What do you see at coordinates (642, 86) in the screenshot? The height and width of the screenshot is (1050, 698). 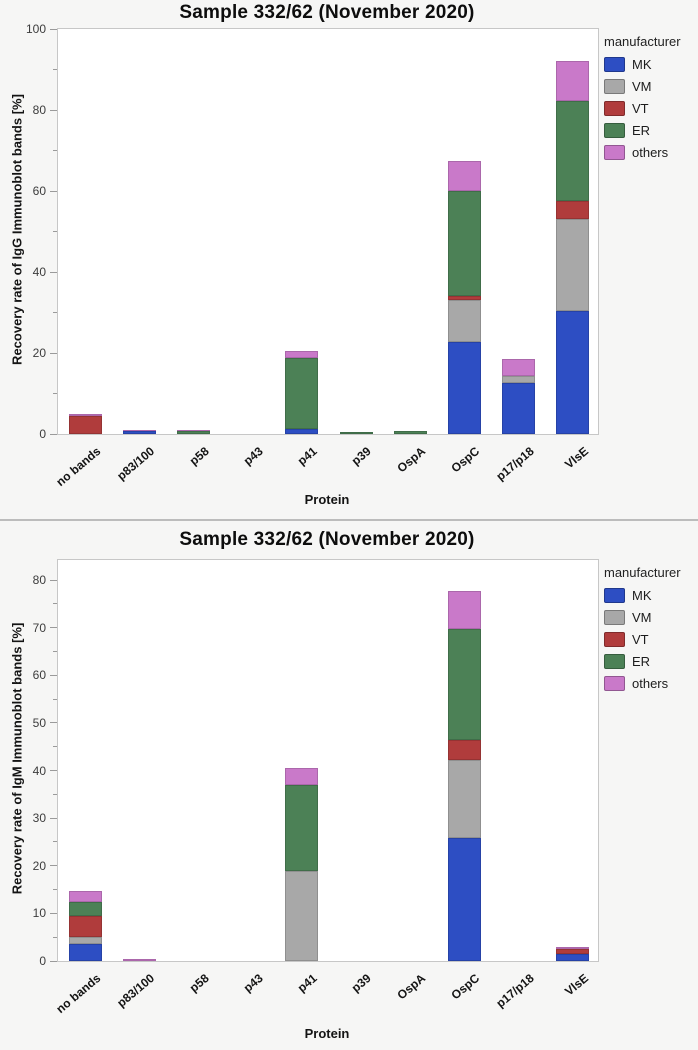 I see `legend-label: VM` at bounding box center [642, 86].